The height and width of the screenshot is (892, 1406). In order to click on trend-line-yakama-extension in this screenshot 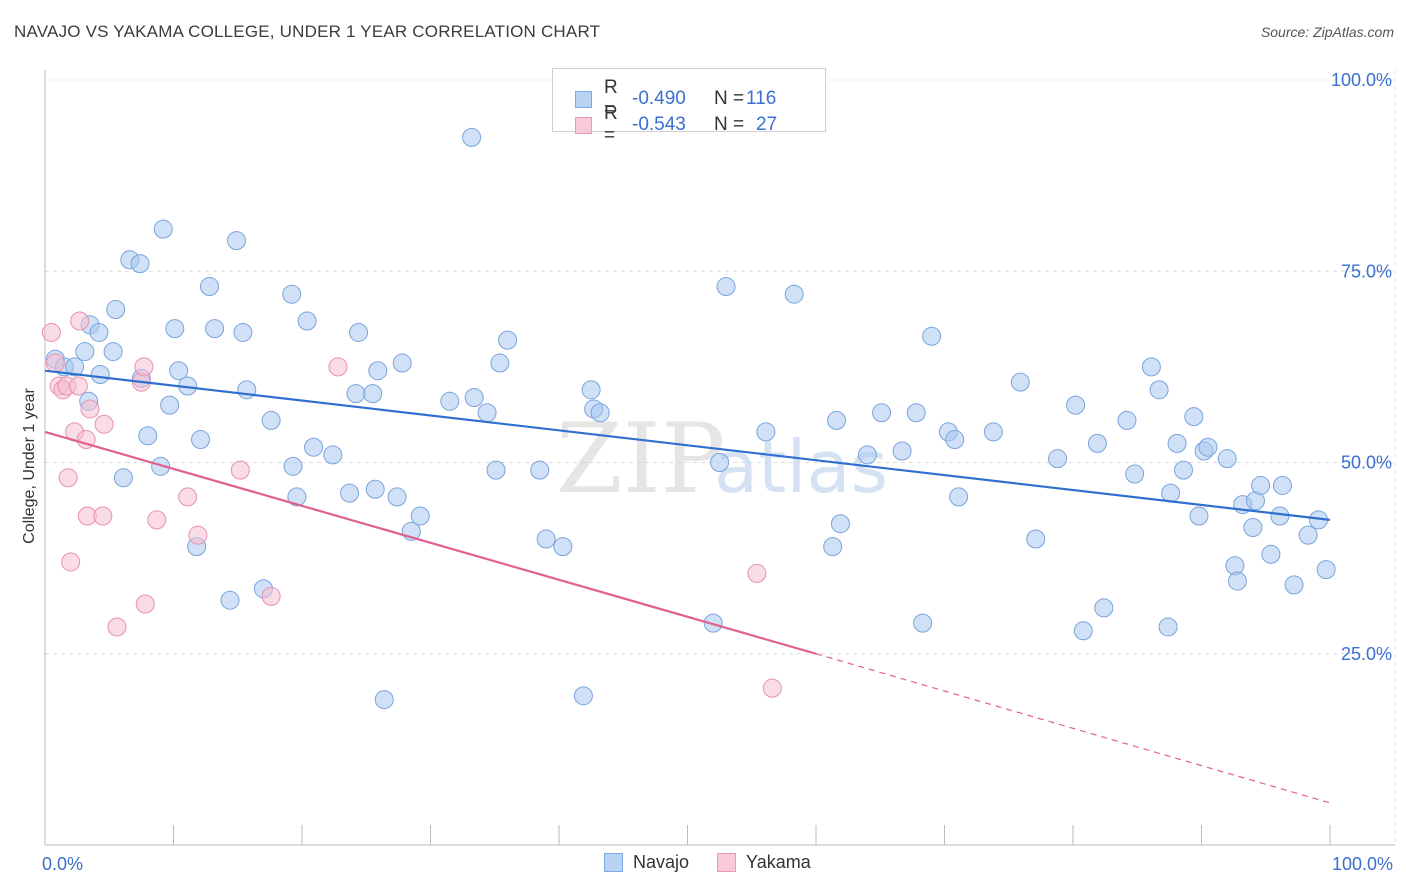, I will do `click(1073, 728)`.